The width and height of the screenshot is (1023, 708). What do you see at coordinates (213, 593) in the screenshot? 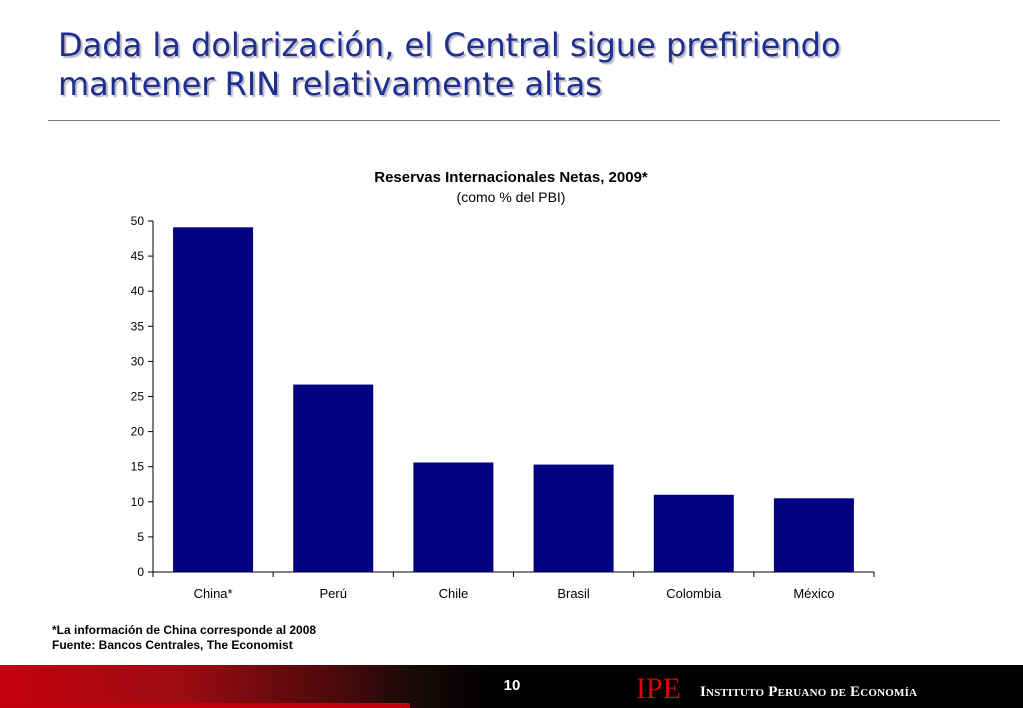
I see `x-tick-label: China*` at bounding box center [213, 593].